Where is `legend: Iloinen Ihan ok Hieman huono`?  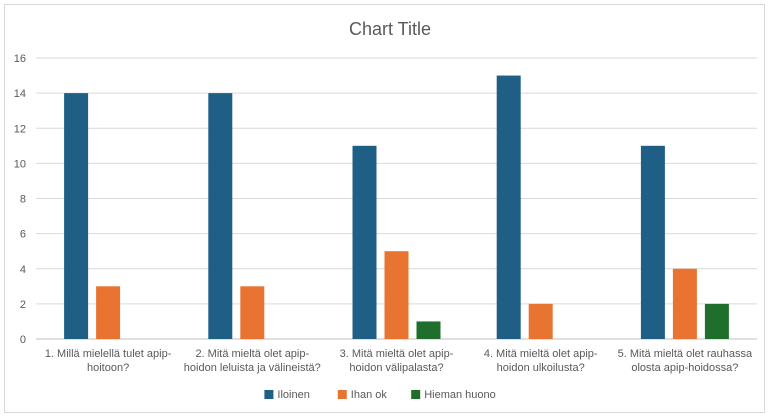
legend: Iloinen Ihan ok Hieman huono is located at coordinates (380, 395).